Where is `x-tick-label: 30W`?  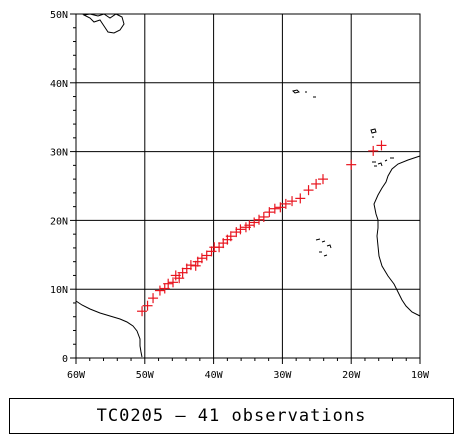 x-tick-label: 30W is located at coordinates (282, 375).